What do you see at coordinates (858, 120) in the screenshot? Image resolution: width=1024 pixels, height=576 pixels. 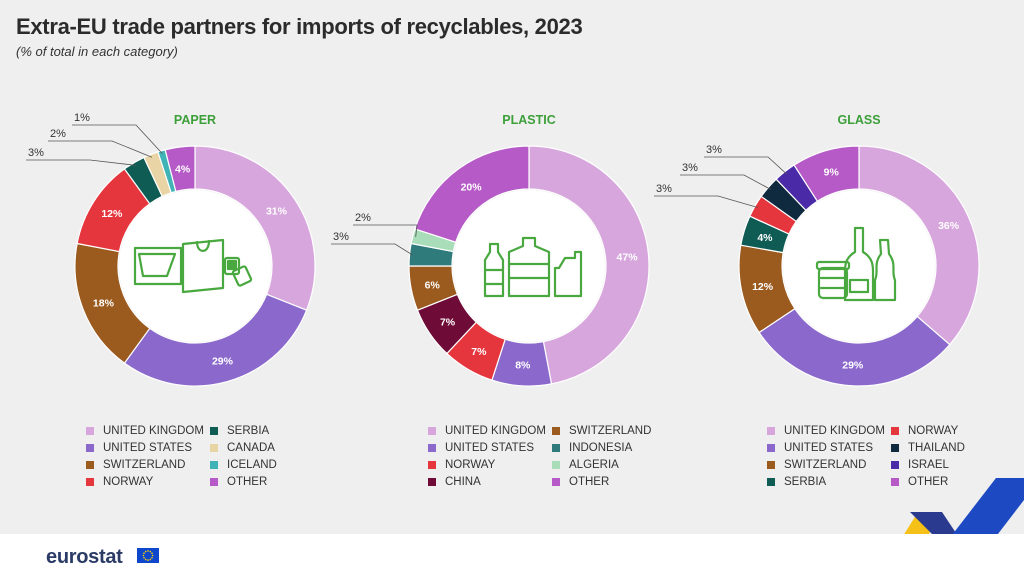 I see `category-title: GLASS` at bounding box center [858, 120].